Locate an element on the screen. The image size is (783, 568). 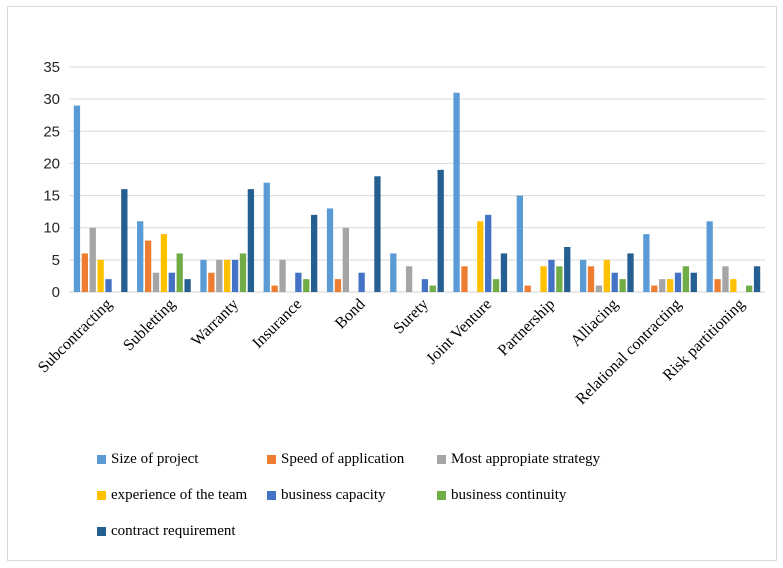
bar-business-capacity-insurance is located at coordinates (298, 282).